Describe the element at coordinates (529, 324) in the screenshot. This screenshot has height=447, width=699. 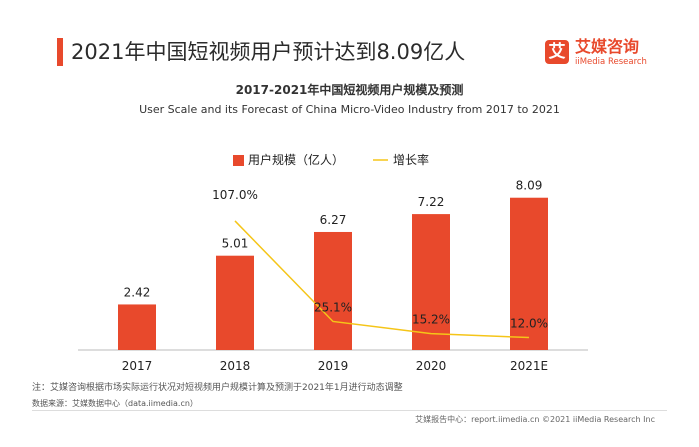
I see `growth-rate-label: 12.0%` at that location.